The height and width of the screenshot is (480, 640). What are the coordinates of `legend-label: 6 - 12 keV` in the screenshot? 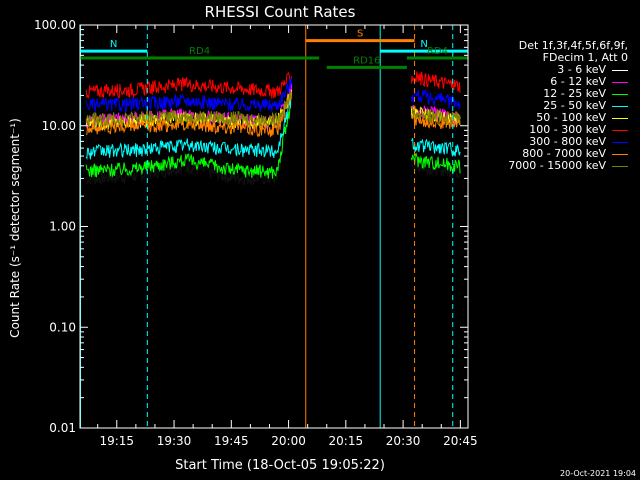 It's located at (578, 81).